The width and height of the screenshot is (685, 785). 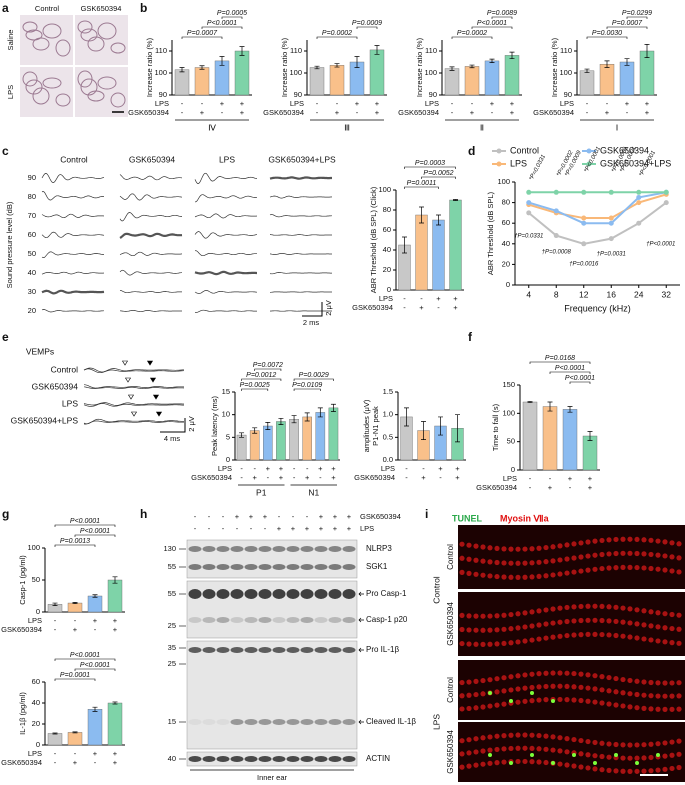 What do you see at coordinates (387, 249) in the screenshot?
I see `y-tick-label: 40` at bounding box center [387, 249].